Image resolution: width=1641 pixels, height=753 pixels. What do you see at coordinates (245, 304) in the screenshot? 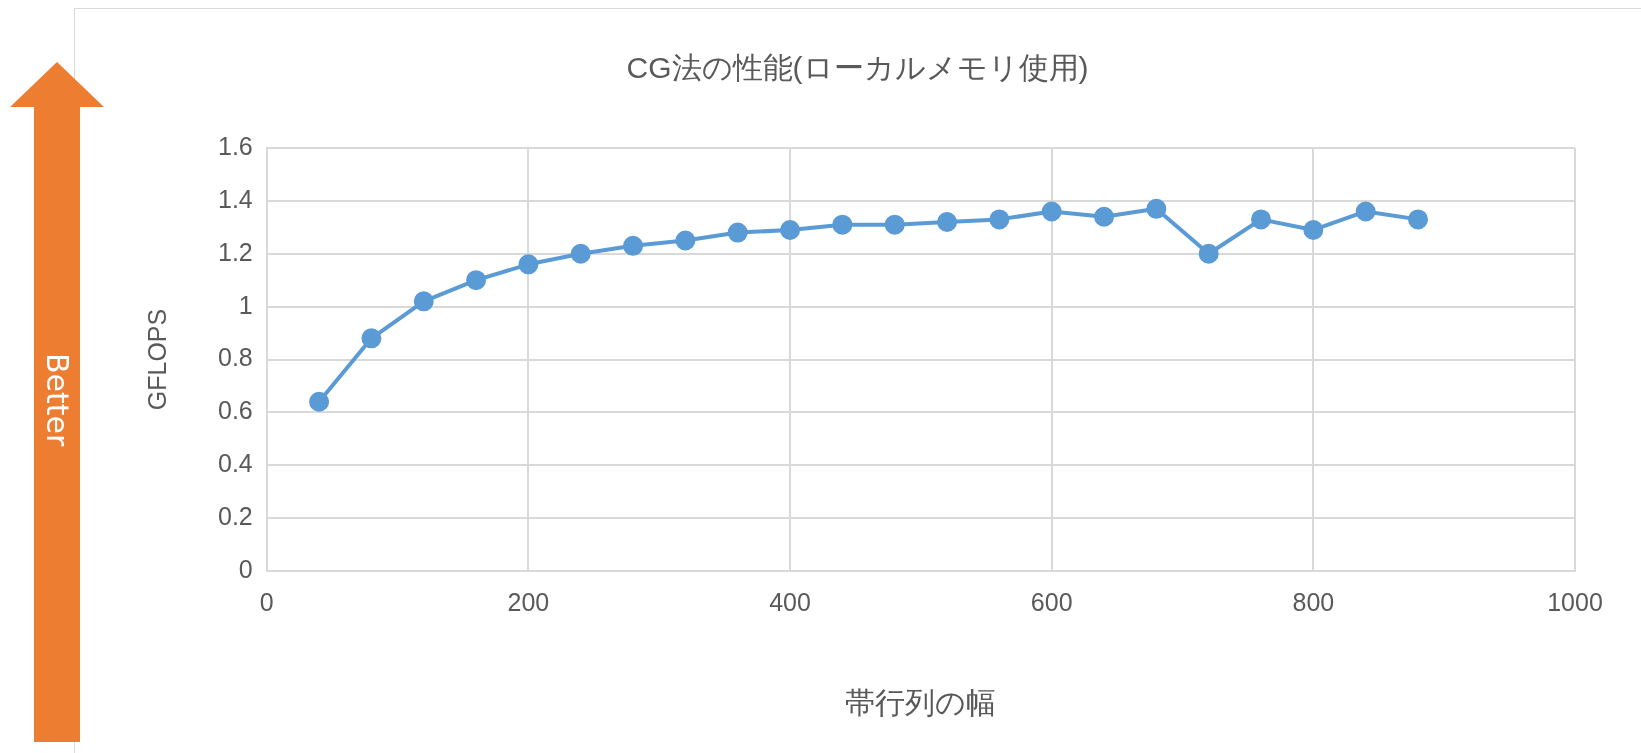
I see `y-tick-label: 1` at bounding box center [245, 304].